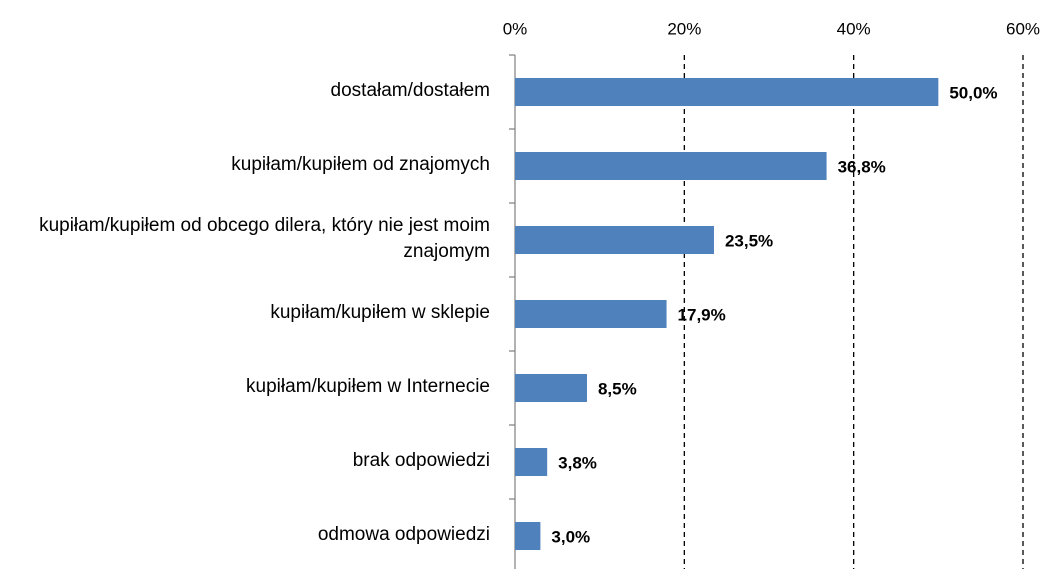 The height and width of the screenshot is (569, 1047). I want to click on data-label: 3,8%, so click(577, 462).